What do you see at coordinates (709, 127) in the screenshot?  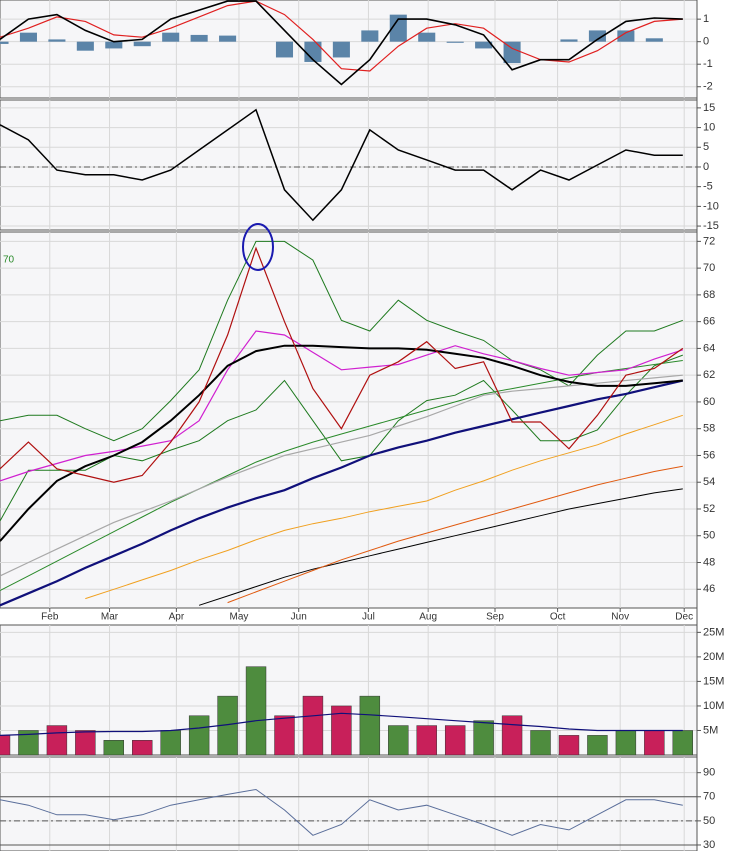 I see `y-tick-label: 10` at bounding box center [709, 127].